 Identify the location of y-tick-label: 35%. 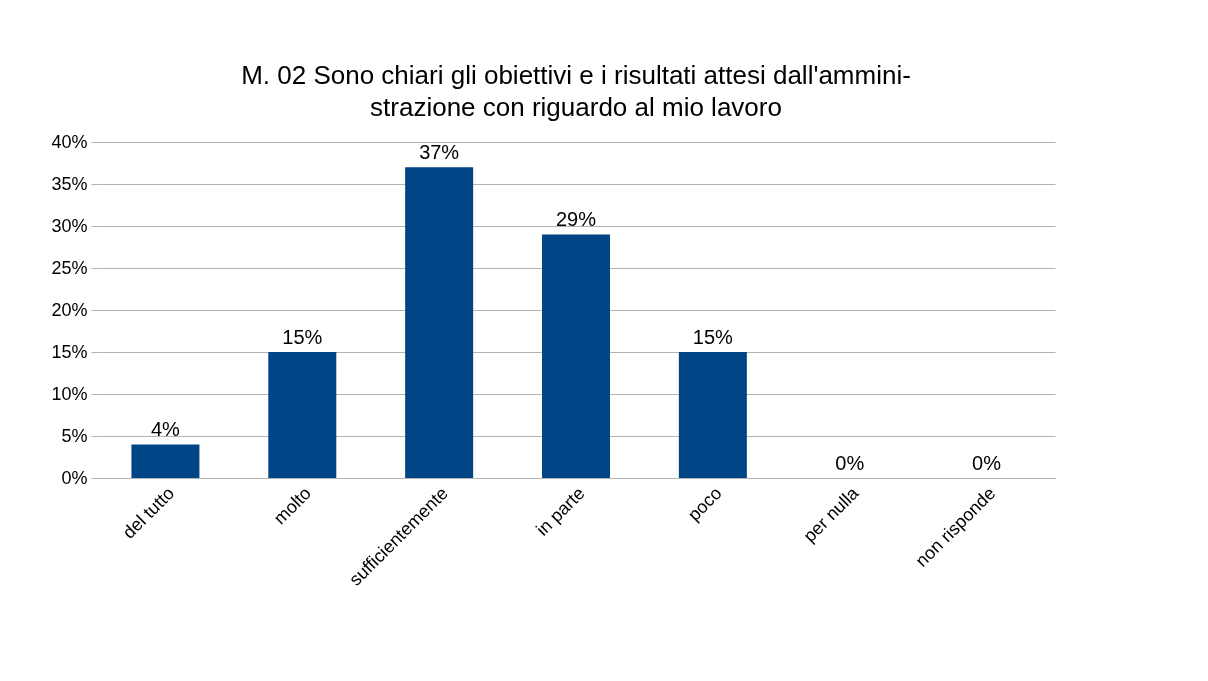
(69, 183).